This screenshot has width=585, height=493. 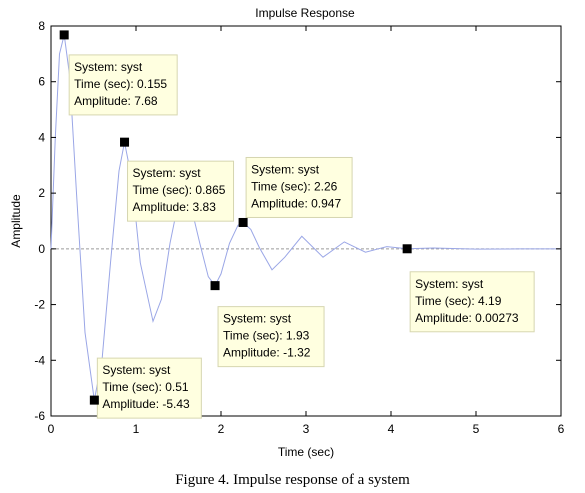 I want to click on x-tick-label: 6, so click(x=561, y=429).